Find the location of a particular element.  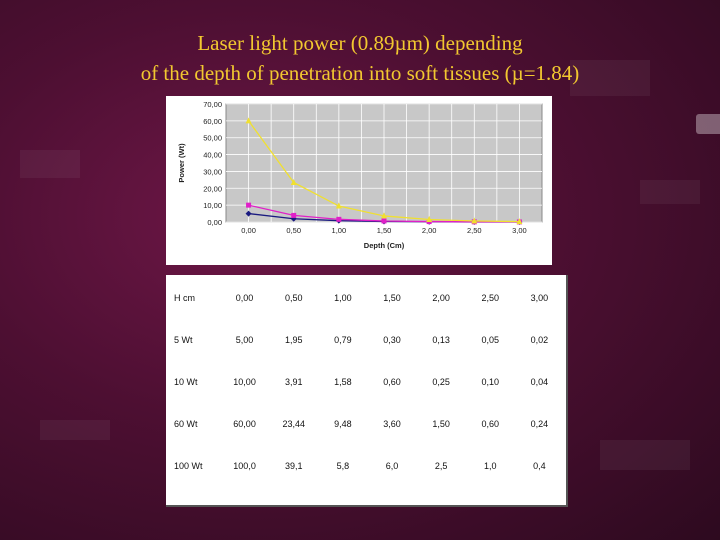

table-row: H cm 0,00 0,50 1,00 1,50 2,00 2,50 3,00 is located at coordinates (366, 298).